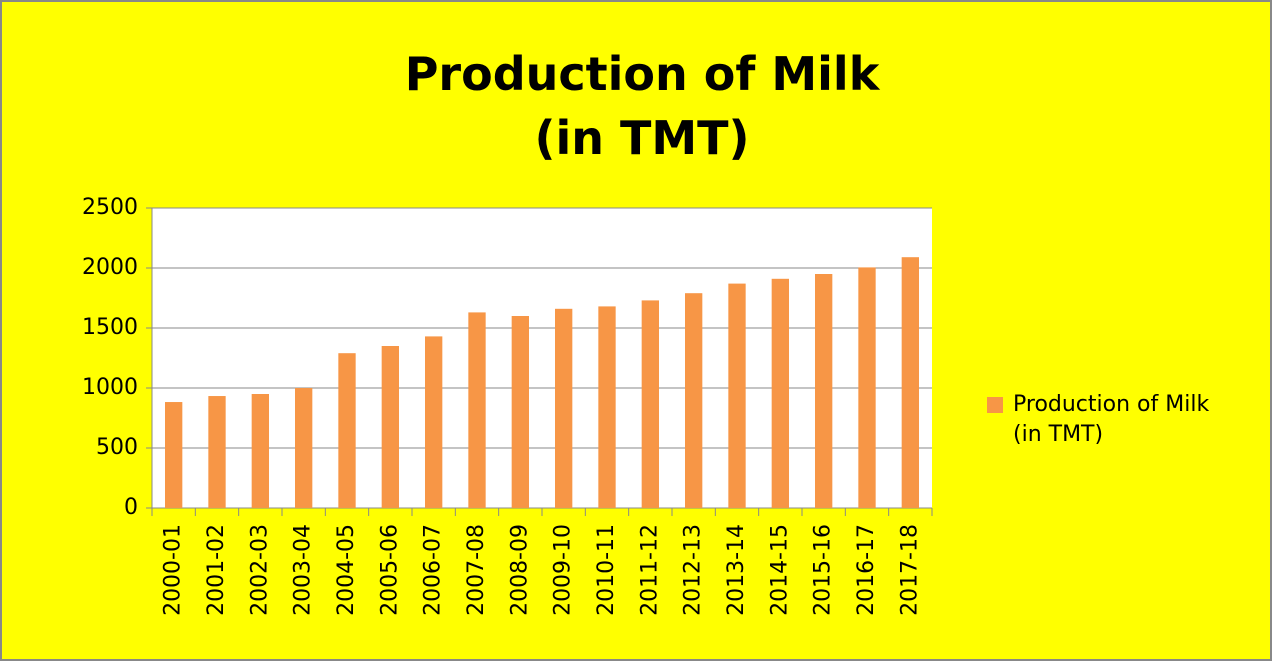  I want to click on y-tick-label: 1000, so click(110, 387).